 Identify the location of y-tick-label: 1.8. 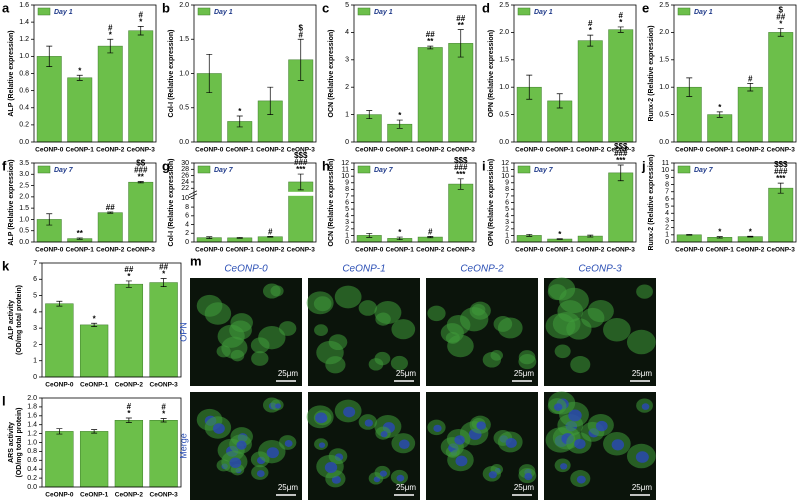
(32, 407).